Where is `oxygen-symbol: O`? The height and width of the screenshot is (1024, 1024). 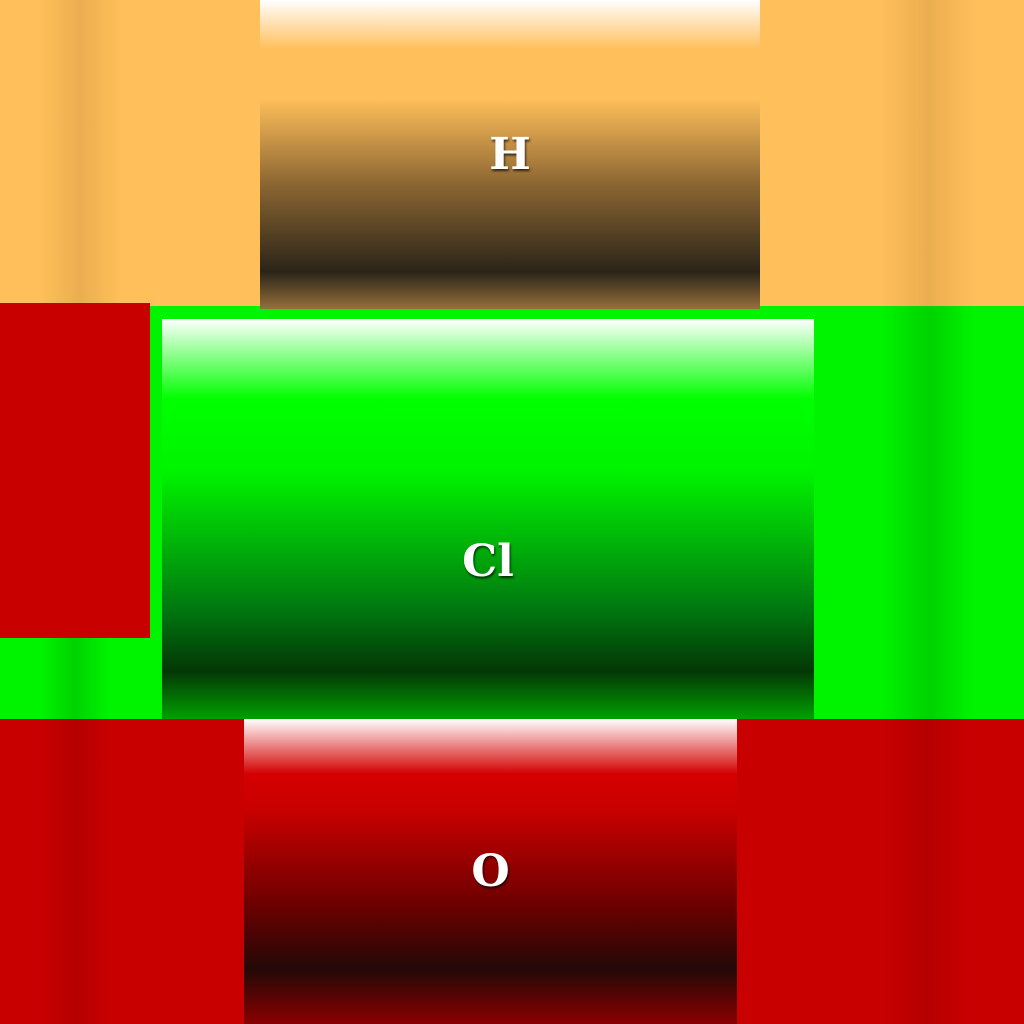 oxygen-symbol: O is located at coordinates (490, 871).